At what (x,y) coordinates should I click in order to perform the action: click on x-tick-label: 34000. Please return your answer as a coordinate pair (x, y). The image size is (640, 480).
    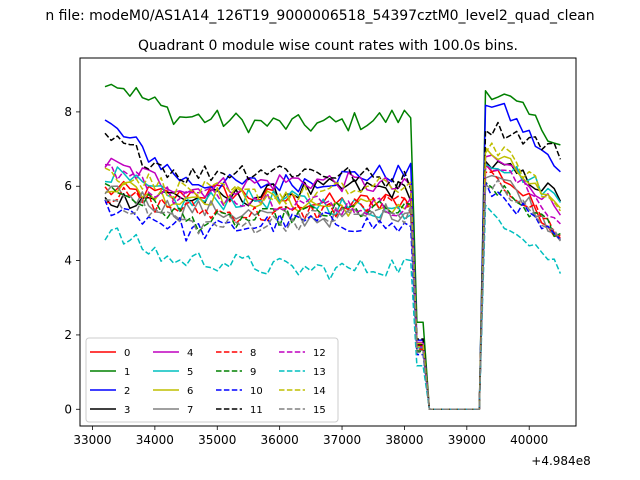
    Looking at the image, I should click on (155, 440).